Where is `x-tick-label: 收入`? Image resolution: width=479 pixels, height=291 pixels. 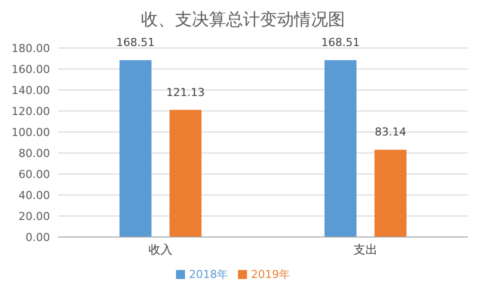 x-tick-label: 收入 is located at coordinates (160, 249).